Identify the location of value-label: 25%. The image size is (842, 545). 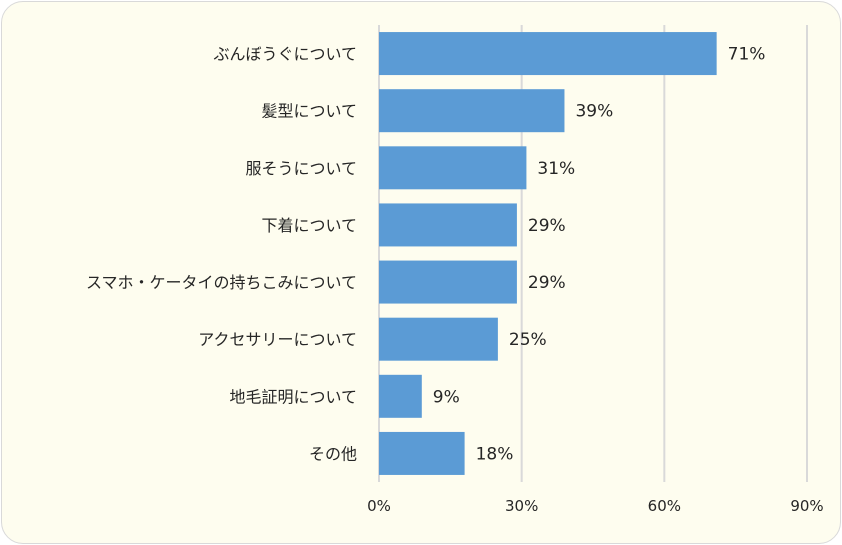
(528, 340).